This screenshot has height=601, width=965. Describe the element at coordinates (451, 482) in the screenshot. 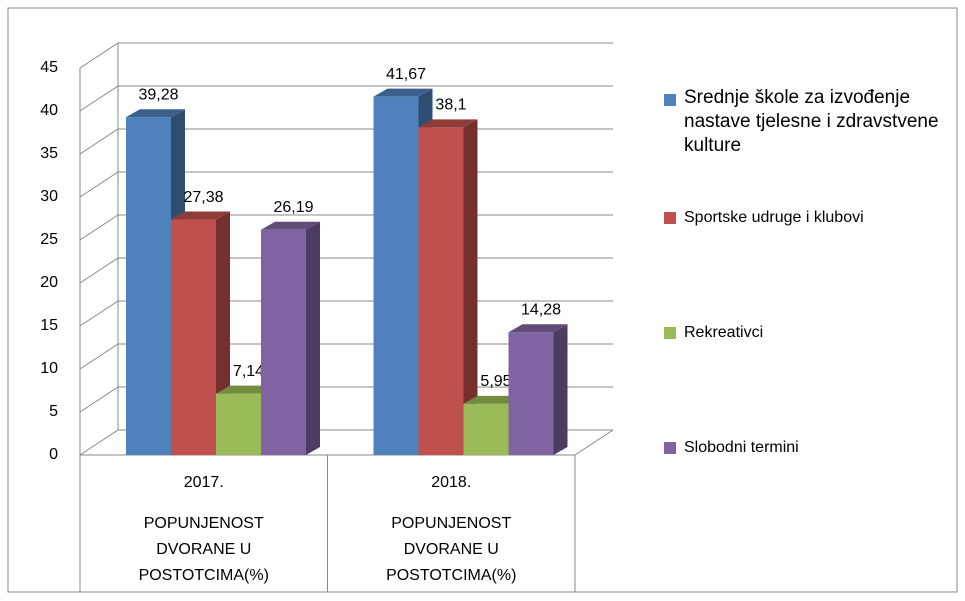

I see `x-tick-label: 2018.` at that location.